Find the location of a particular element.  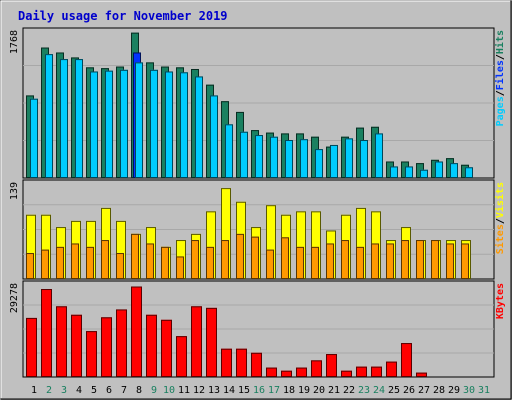

x-tick-label: 20 is located at coordinates (319, 390).